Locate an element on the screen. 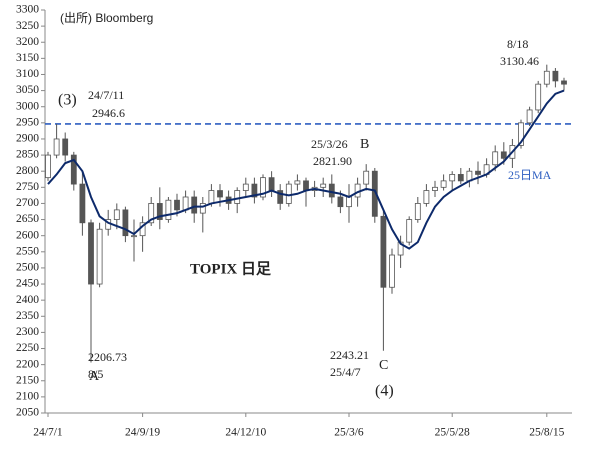 This screenshot has height=455, width=604. x-tick-label: 25/8/15 is located at coordinates (546, 433).